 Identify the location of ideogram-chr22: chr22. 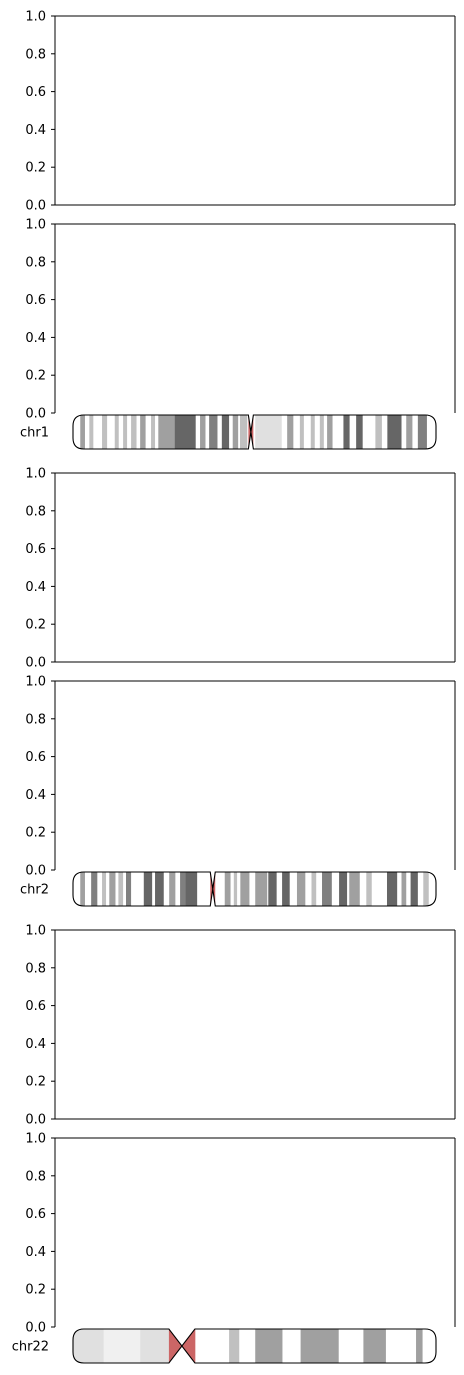
(224, 1346).